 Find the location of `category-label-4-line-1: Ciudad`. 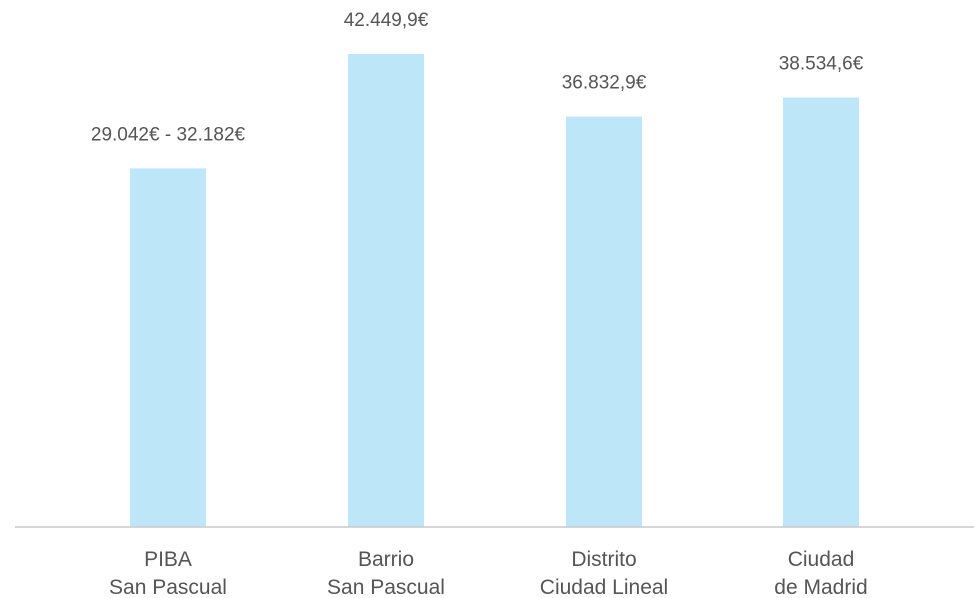

category-label-4-line-1: Ciudad is located at coordinates (821, 559).